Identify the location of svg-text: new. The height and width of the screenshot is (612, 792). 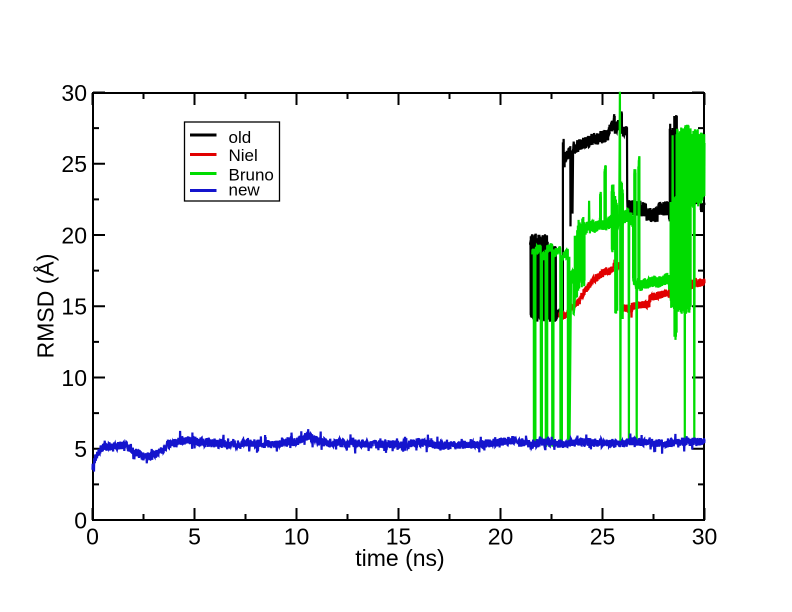
(245, 190).